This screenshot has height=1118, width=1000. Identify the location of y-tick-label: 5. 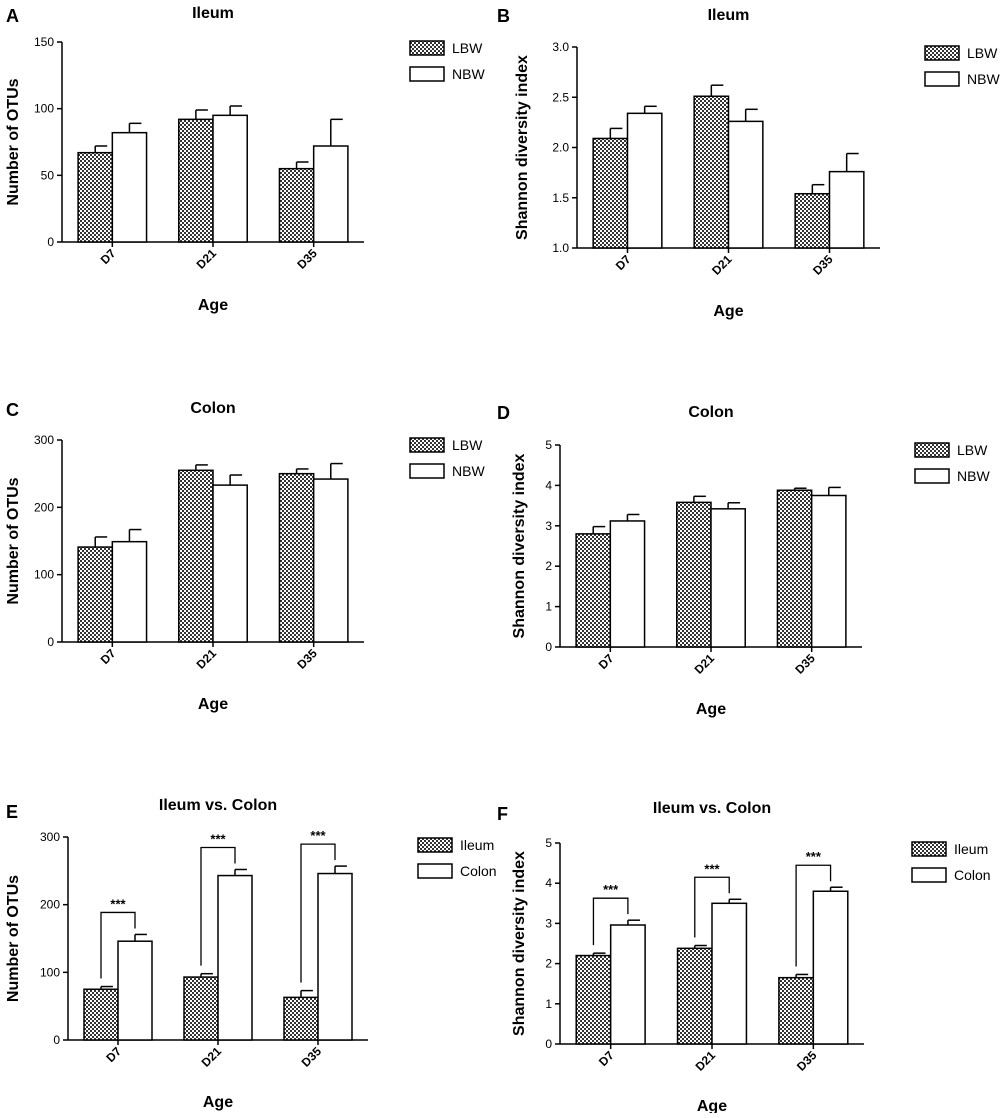
(548, 445).